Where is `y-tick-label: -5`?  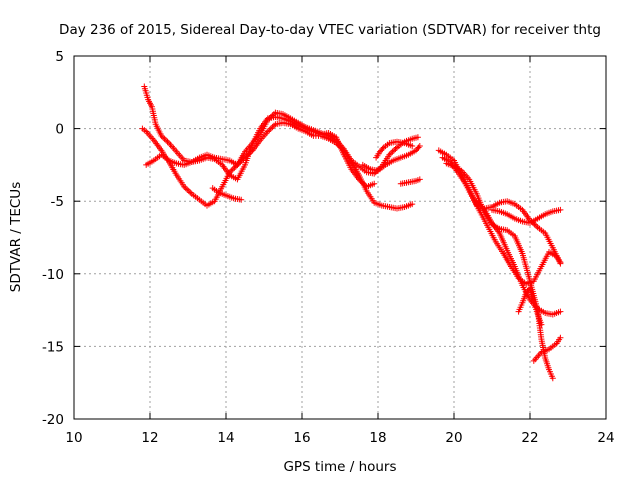
y-tick-label: -5 is located at coordinates (57, 202).